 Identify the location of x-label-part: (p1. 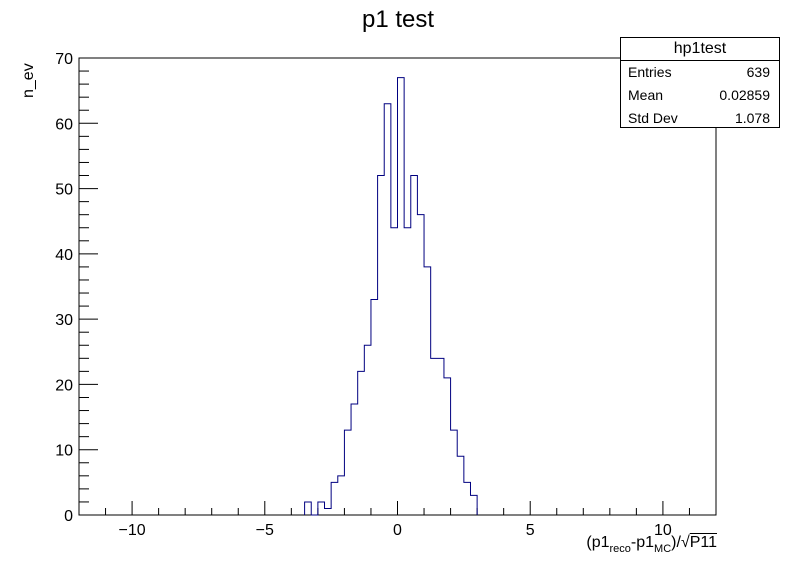
(598, 542).